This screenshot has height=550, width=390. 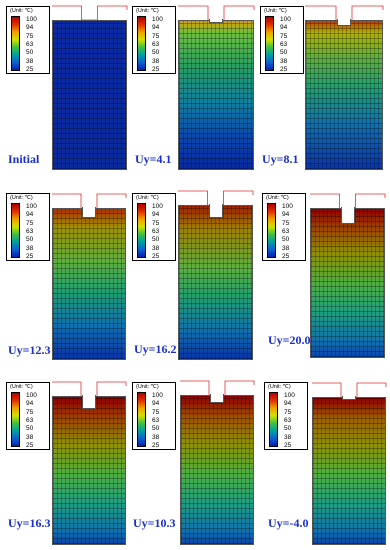 What do you see at coordinates (289, 340) in the screenshot?
I see `panel-label: Uy=20.0` at bounding box center [289, 340].